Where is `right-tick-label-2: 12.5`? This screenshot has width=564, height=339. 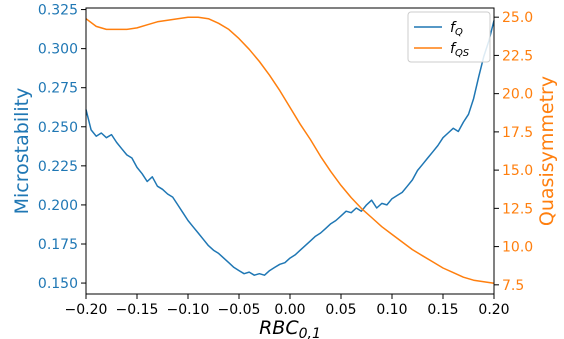
right-tick-label-2: 12.5 is located at coordinates (517, 209).